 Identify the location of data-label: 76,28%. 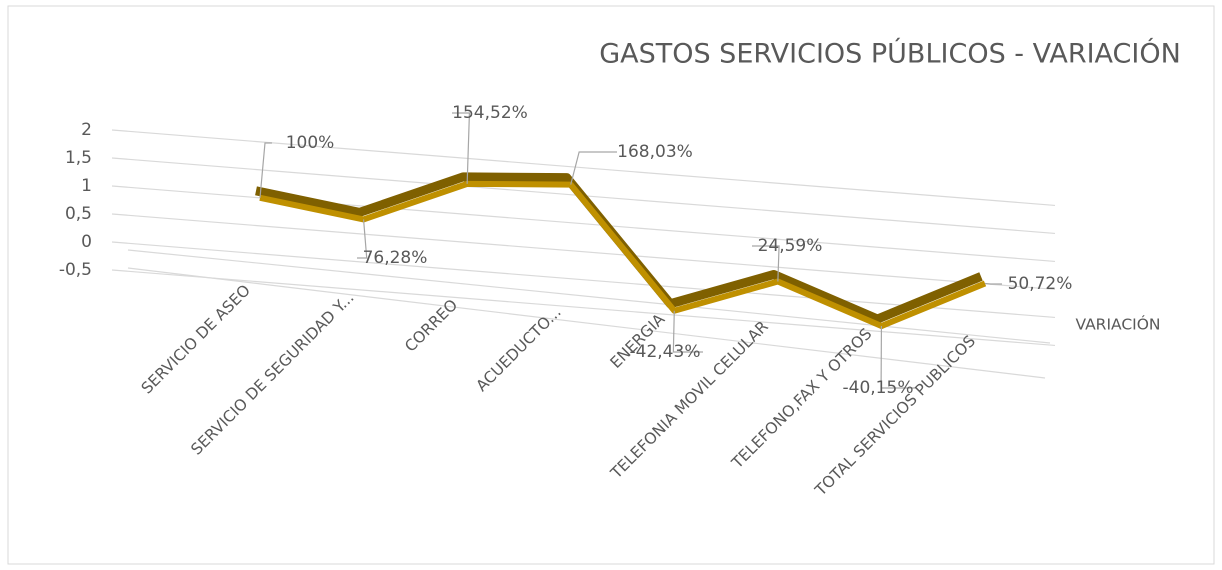
(395, 258).